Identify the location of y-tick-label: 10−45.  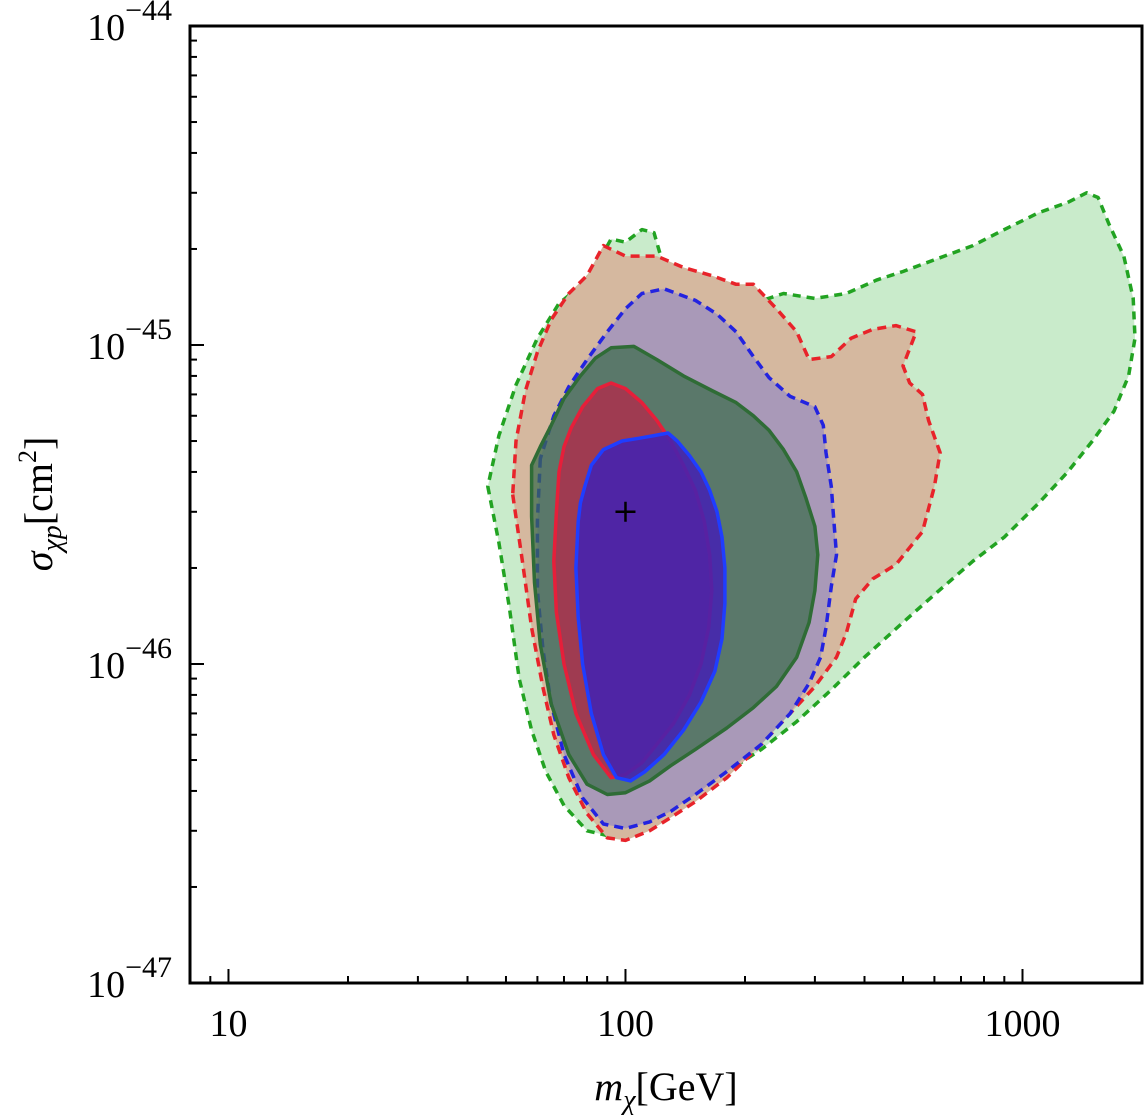
(129, 340).